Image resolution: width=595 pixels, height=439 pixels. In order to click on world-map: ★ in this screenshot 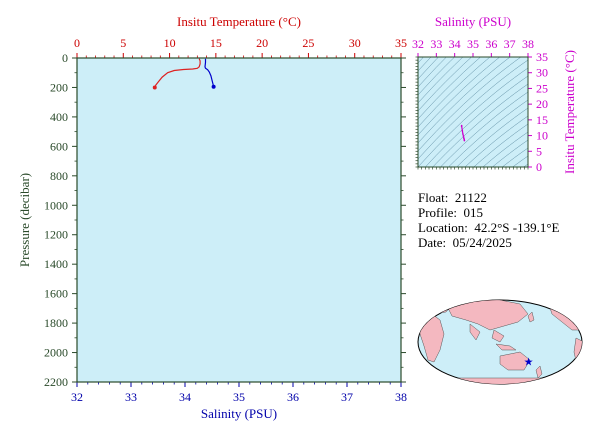, I will do `click(500, 342)`.